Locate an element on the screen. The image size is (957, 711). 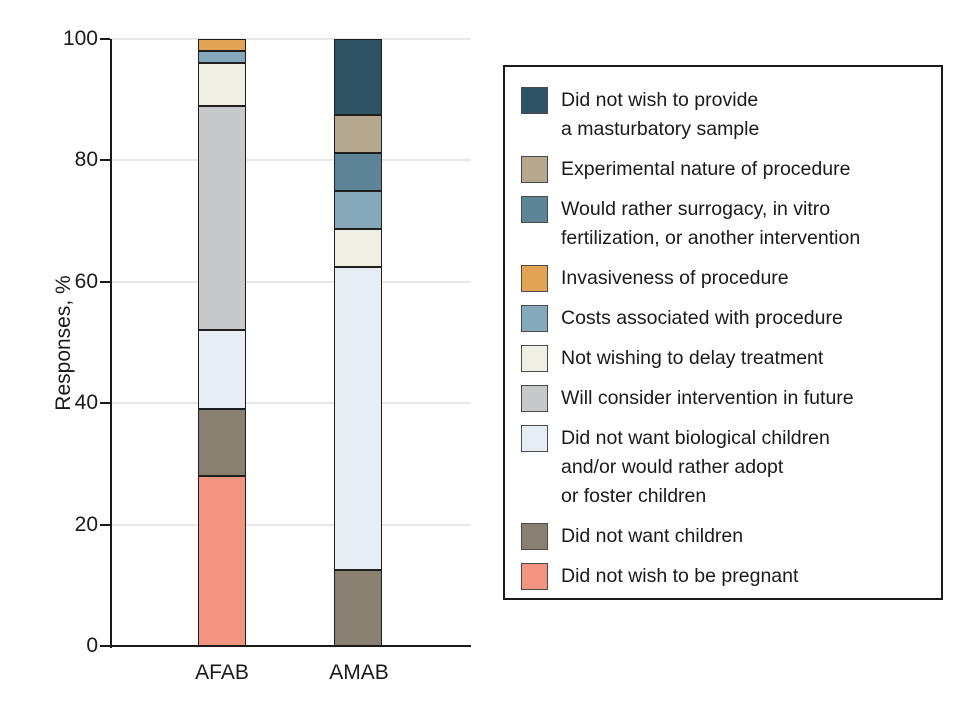
x-category-label-afab: AFAB is located at coordinates (222, 672).